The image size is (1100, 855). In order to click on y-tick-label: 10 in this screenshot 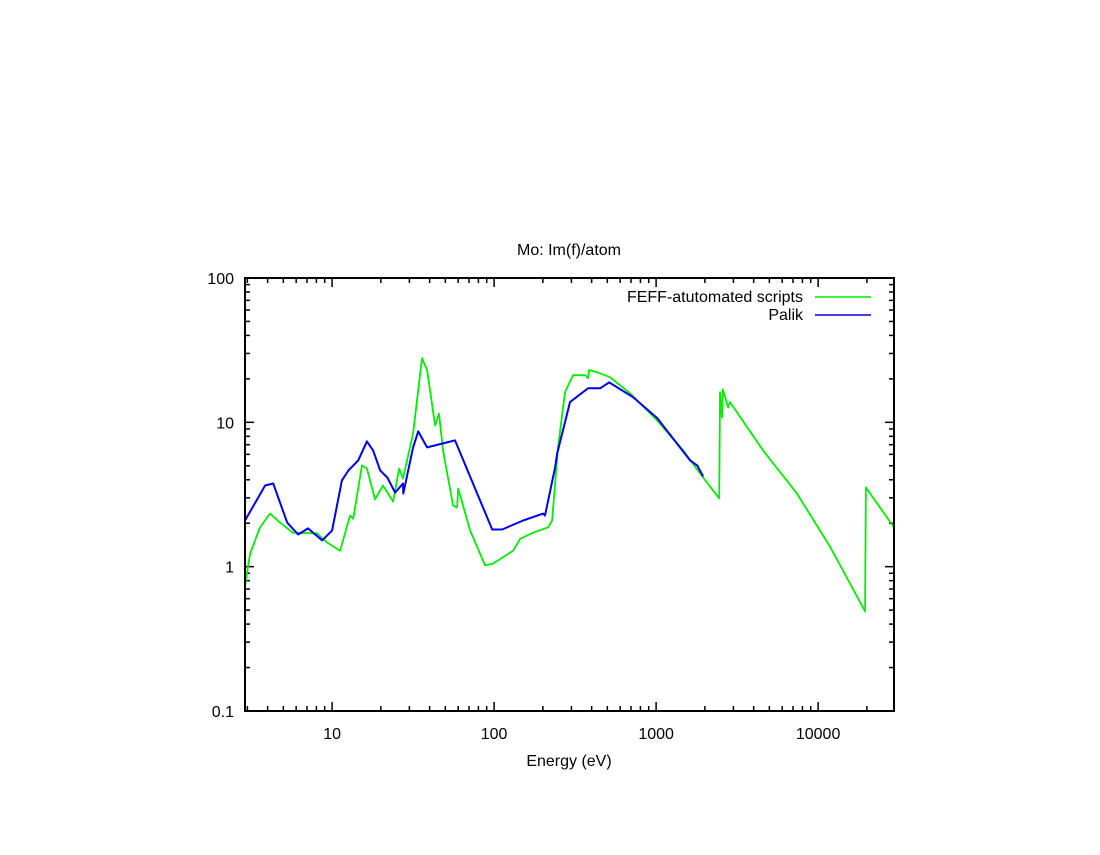, I will do `click(225, 423)`.